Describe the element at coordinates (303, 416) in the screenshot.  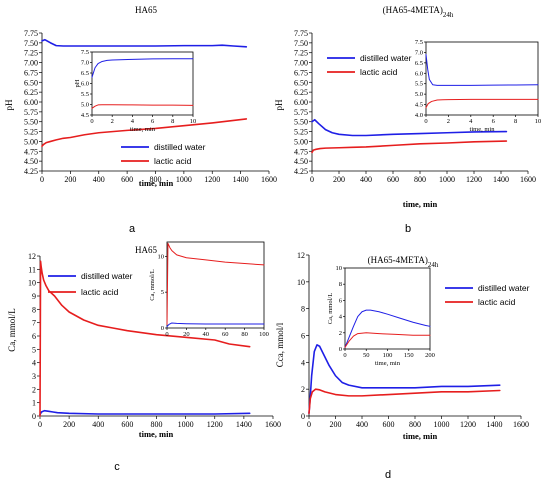
I see `main-y-tick-label: 0` at that location.